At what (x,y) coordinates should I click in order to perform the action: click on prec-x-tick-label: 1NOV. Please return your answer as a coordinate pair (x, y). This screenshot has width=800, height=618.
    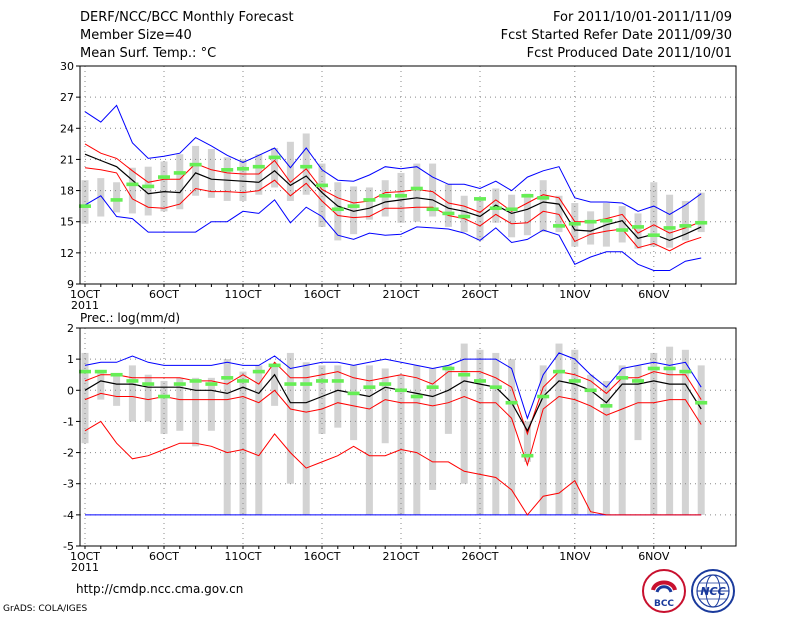
    Looking at the image, I should click on (575, 556).